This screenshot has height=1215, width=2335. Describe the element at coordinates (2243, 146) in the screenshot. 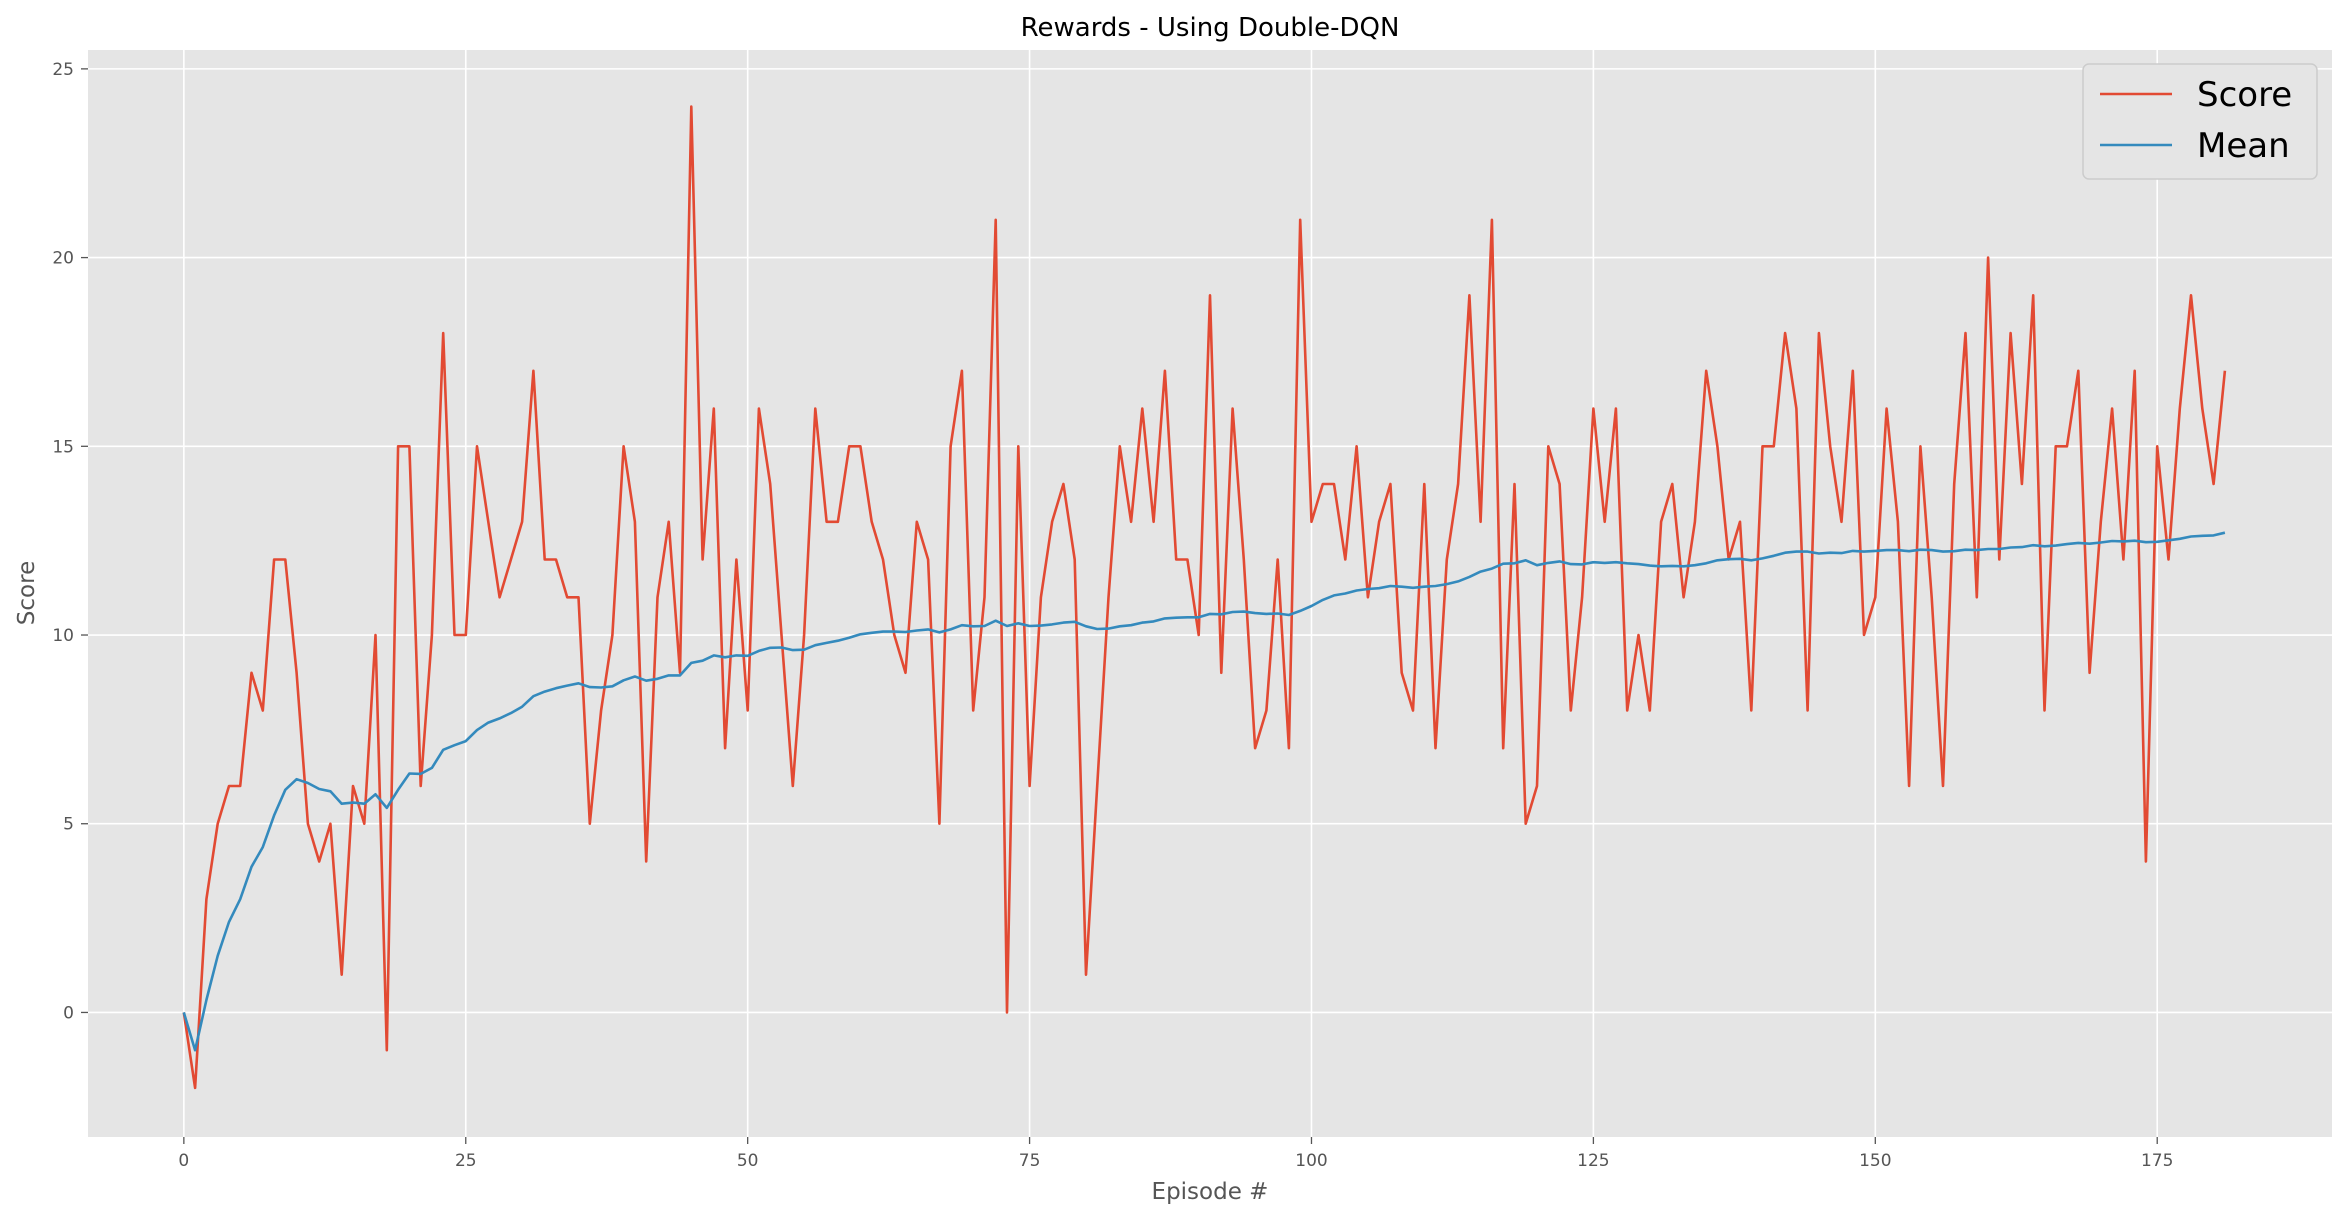

I see `legend-label-mean: Mean` at that location.